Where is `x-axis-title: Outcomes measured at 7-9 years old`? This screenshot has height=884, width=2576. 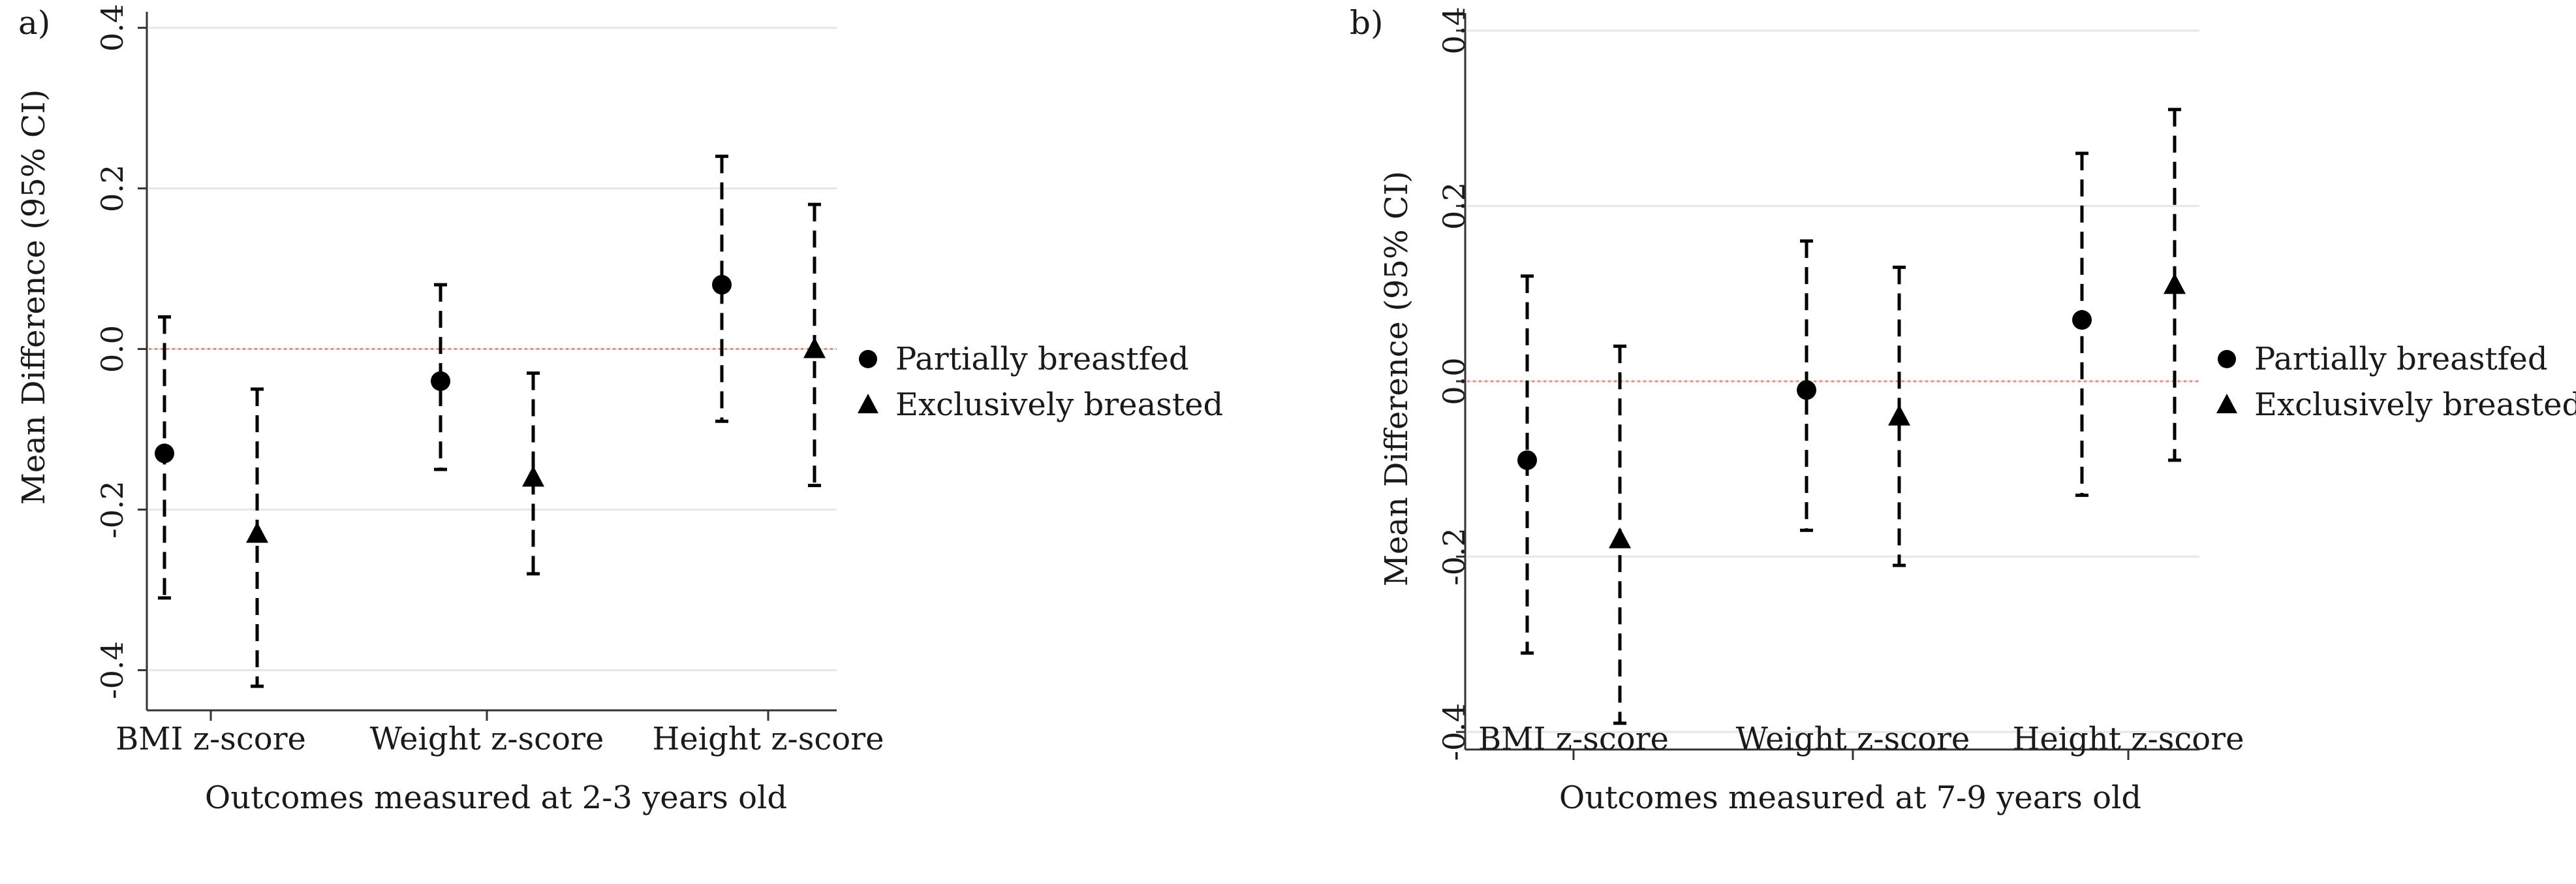 x-axis-title: Outcomes measured at 7-9 years old is located at coordinates (1850, 798).